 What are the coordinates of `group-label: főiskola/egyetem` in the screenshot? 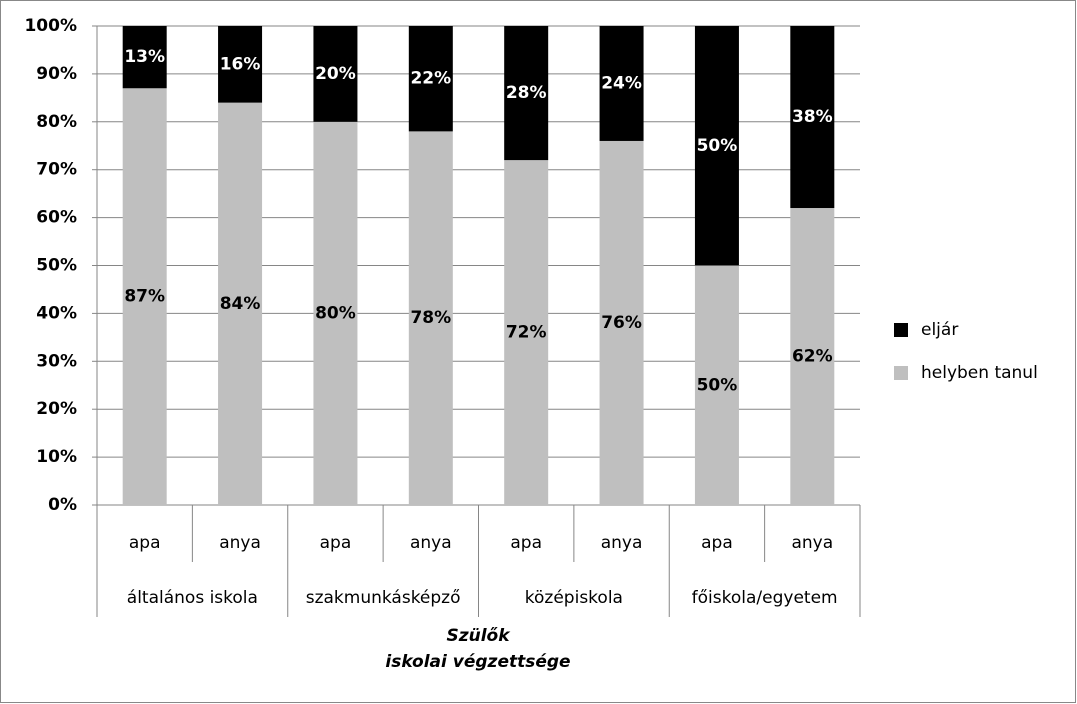 It's located at (765, 598).